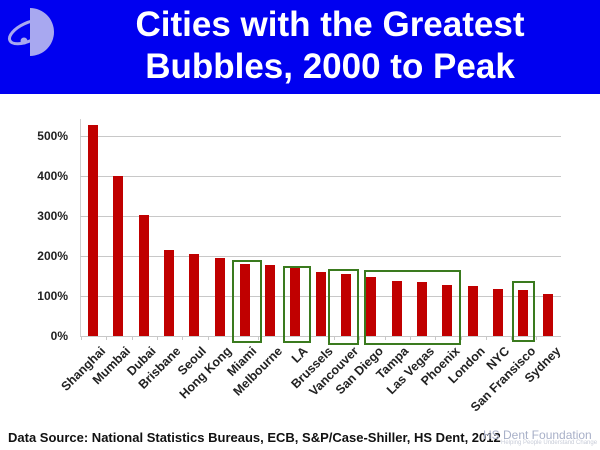 Image resolution: width=600 pixels, height=450 pixels. Describe the element at coordinates (330, 66) in the screenshot. I see `title-line-2: Bubbles, 2000 to Peak` at that location.